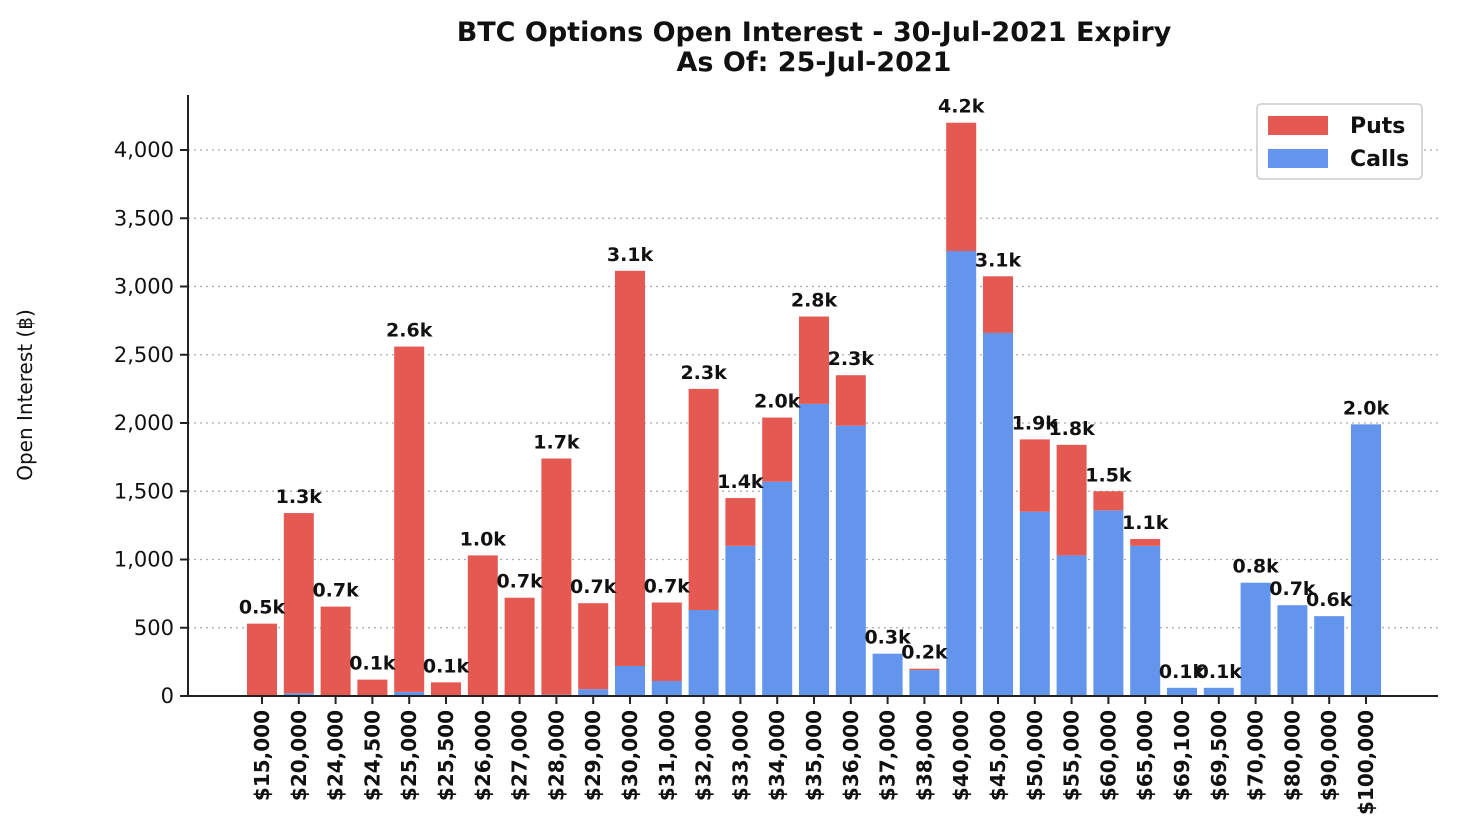  I want to click on x-tick-label: $69,100, so click(1182, 755).